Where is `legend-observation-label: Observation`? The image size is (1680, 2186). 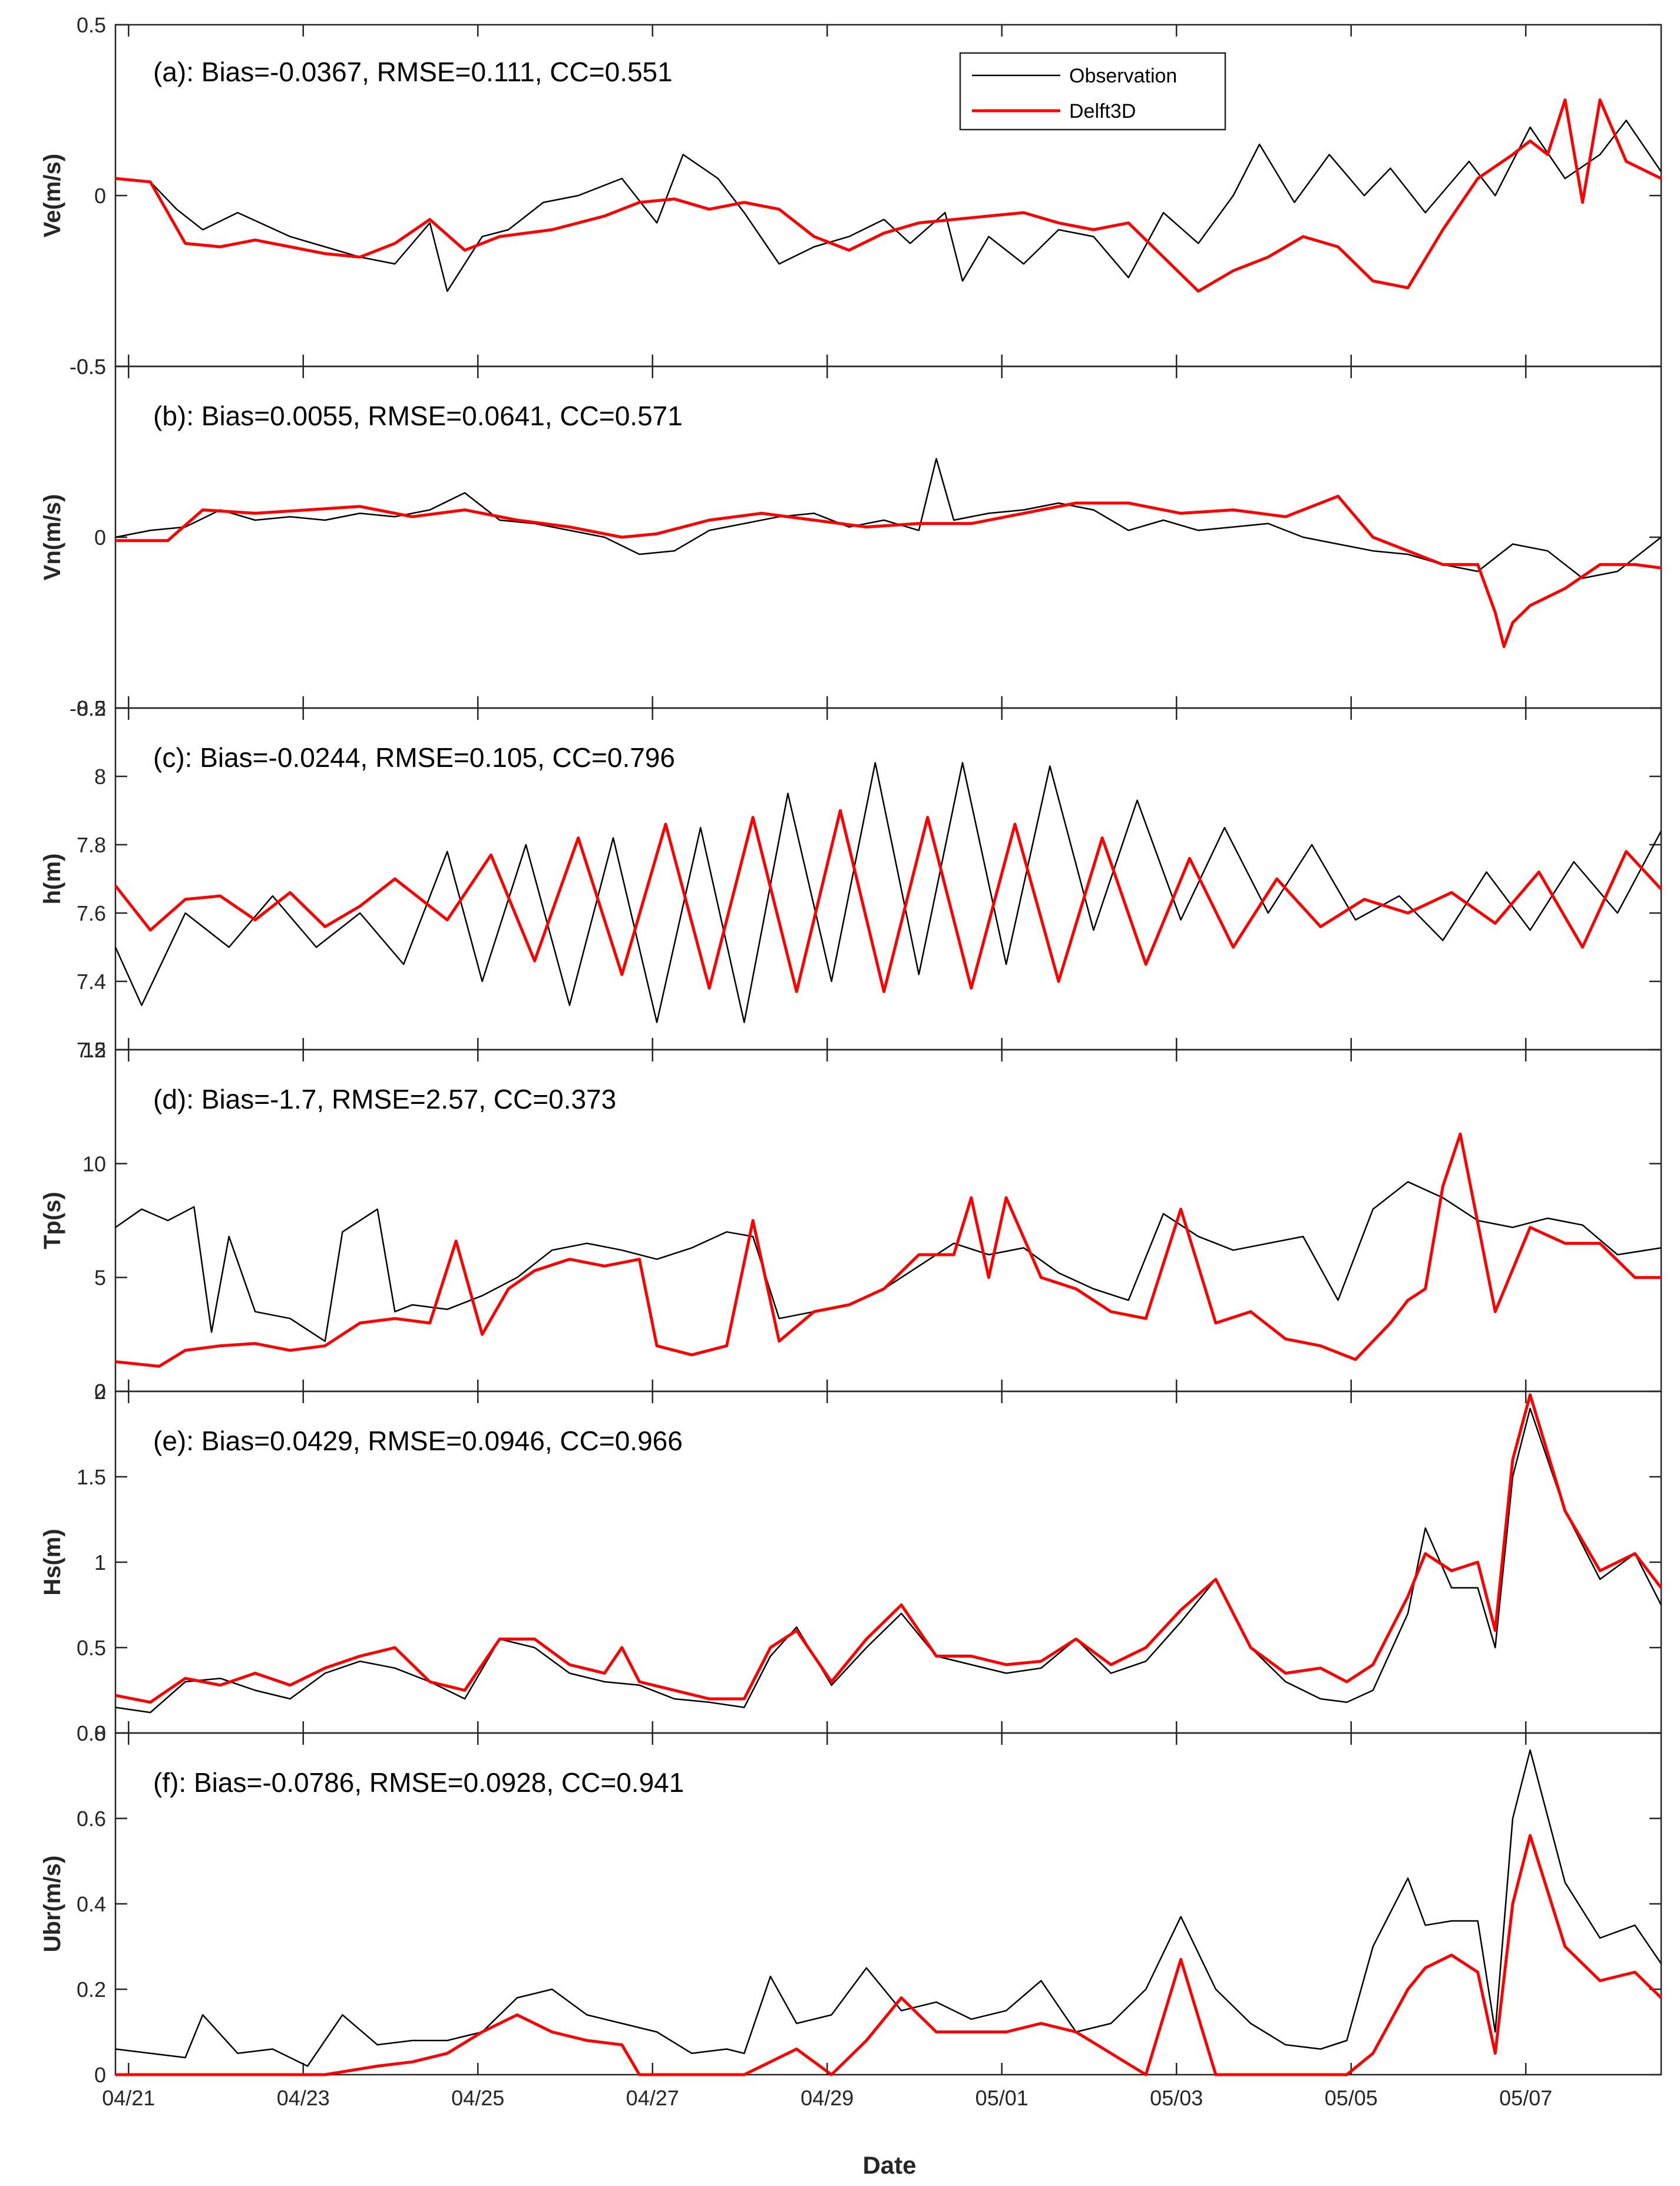
legend-observation-label: Observation is located at coordinates (1123, 76).